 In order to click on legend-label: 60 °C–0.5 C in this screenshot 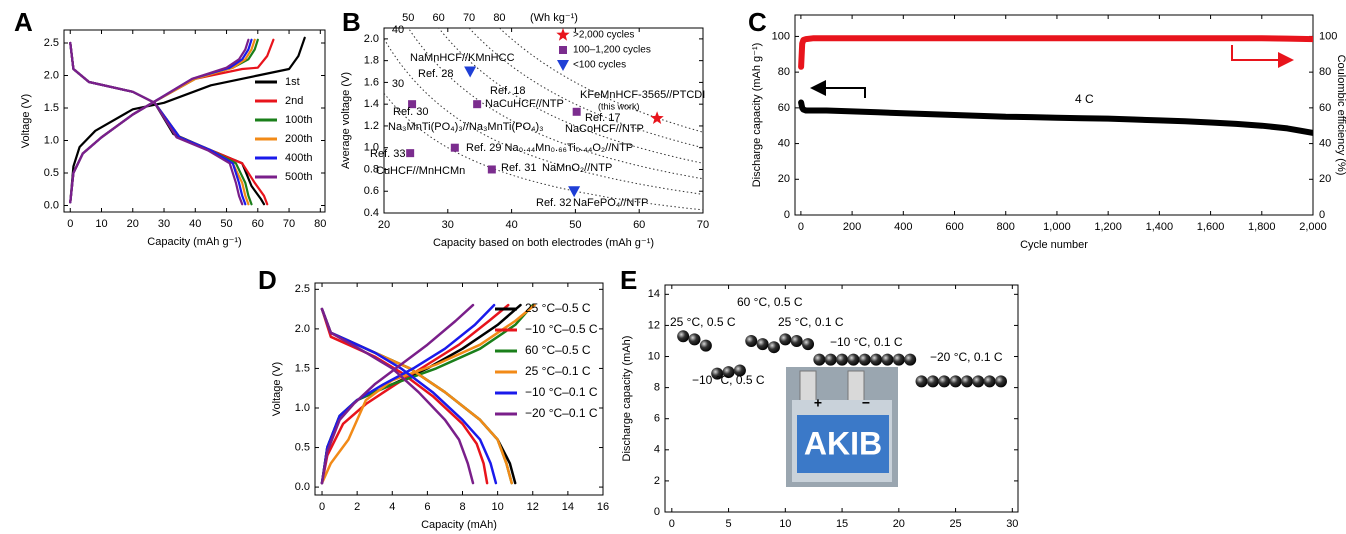, I will do `click(558, 350)`.